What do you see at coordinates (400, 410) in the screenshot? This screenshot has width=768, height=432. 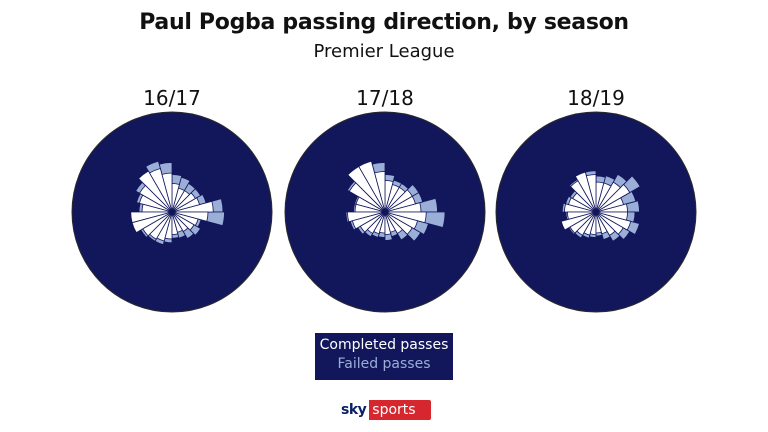 I see `logo-sports: sports` at bounding box center [400, 410].